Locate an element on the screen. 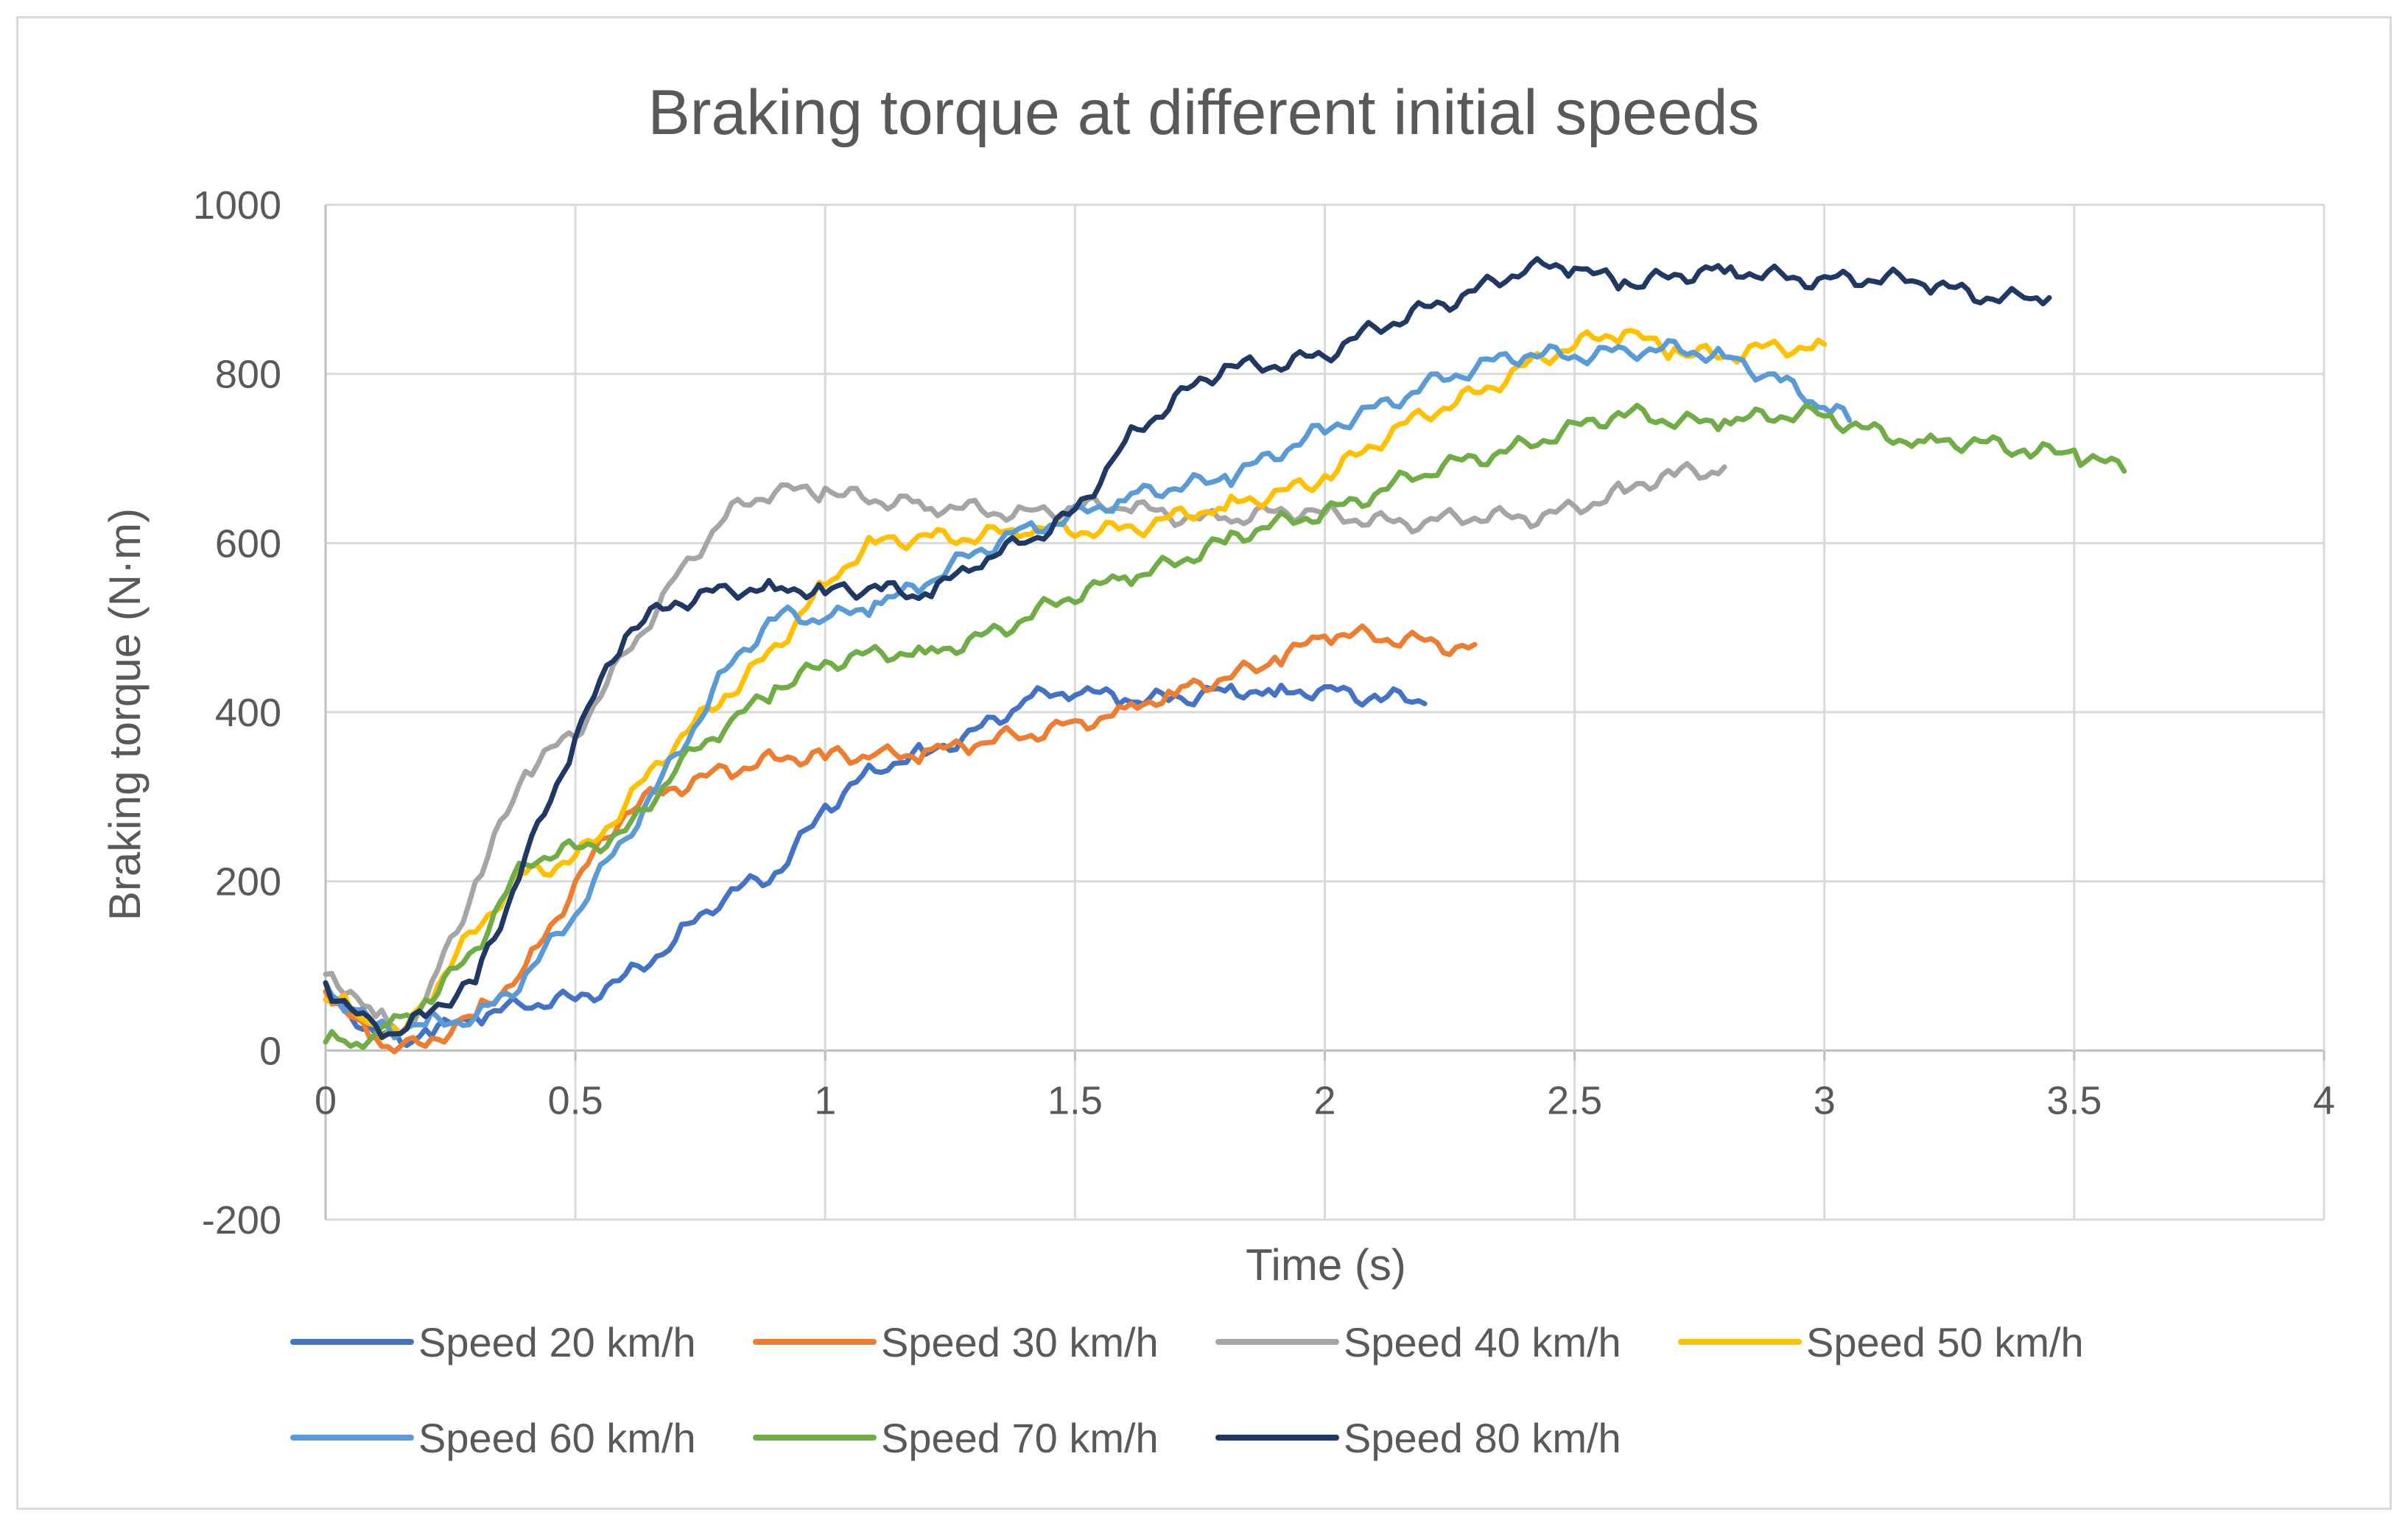 This screenshot has height=1526, width=2408. legend-label-6: Speed 70 km/h is located at coordinates (1020, 1438).